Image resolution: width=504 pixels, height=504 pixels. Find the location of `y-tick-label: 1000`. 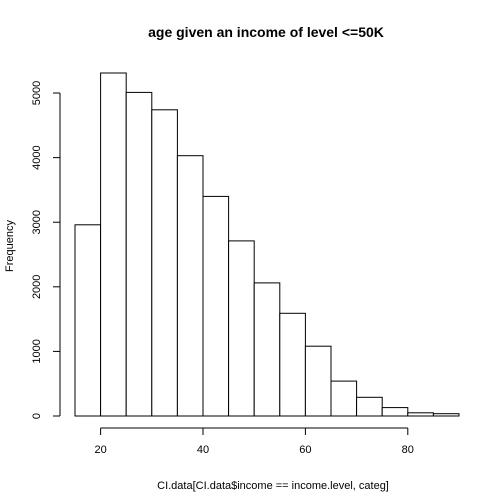

y-tick-label: 1000 is located at coordinates (37, 351).